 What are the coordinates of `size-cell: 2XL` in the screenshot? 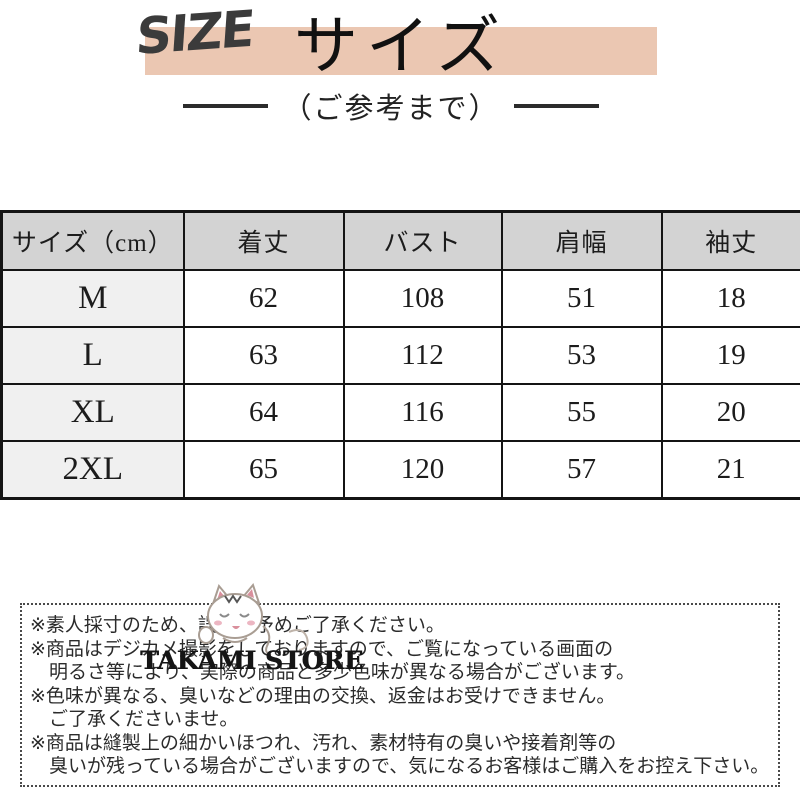 It's located at (92, 469).